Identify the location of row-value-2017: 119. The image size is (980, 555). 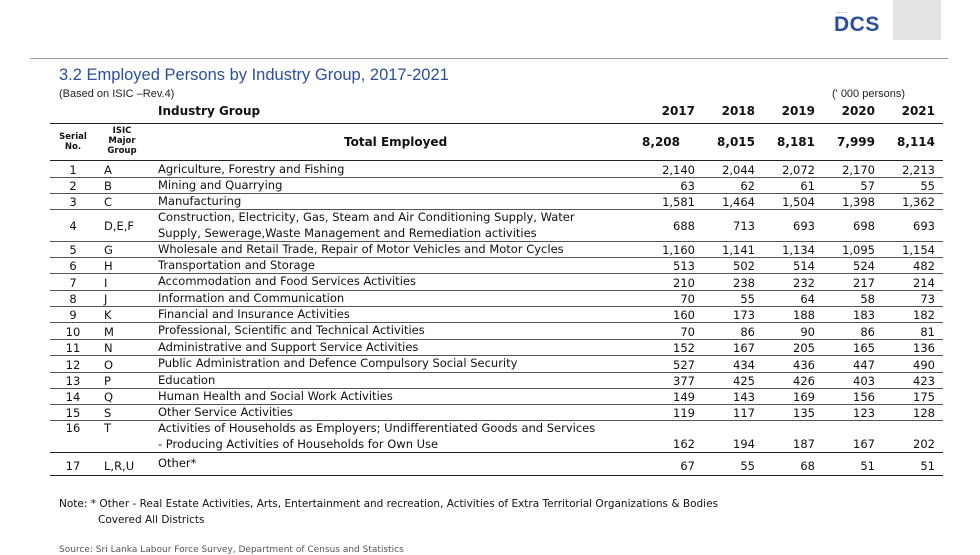
(684, 413).